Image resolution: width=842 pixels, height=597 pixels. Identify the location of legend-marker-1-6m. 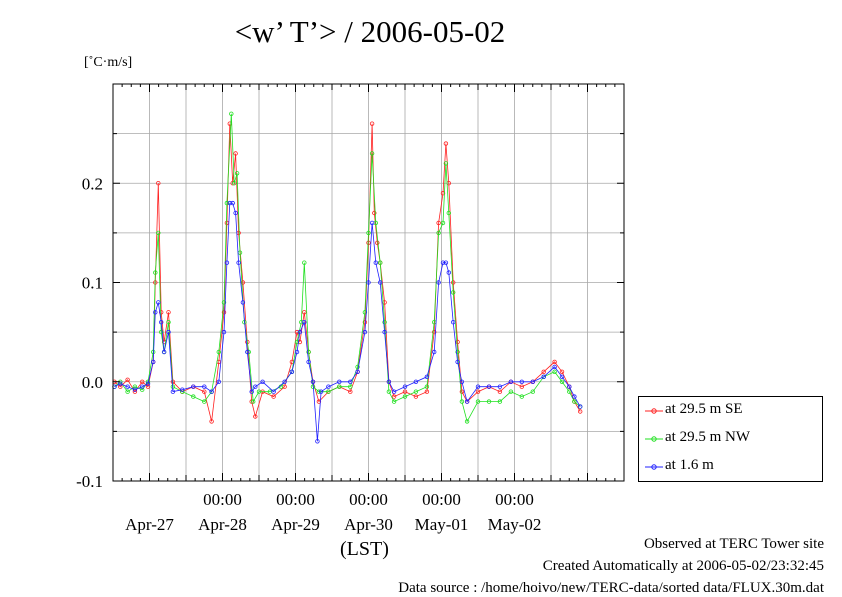
(654, 467).